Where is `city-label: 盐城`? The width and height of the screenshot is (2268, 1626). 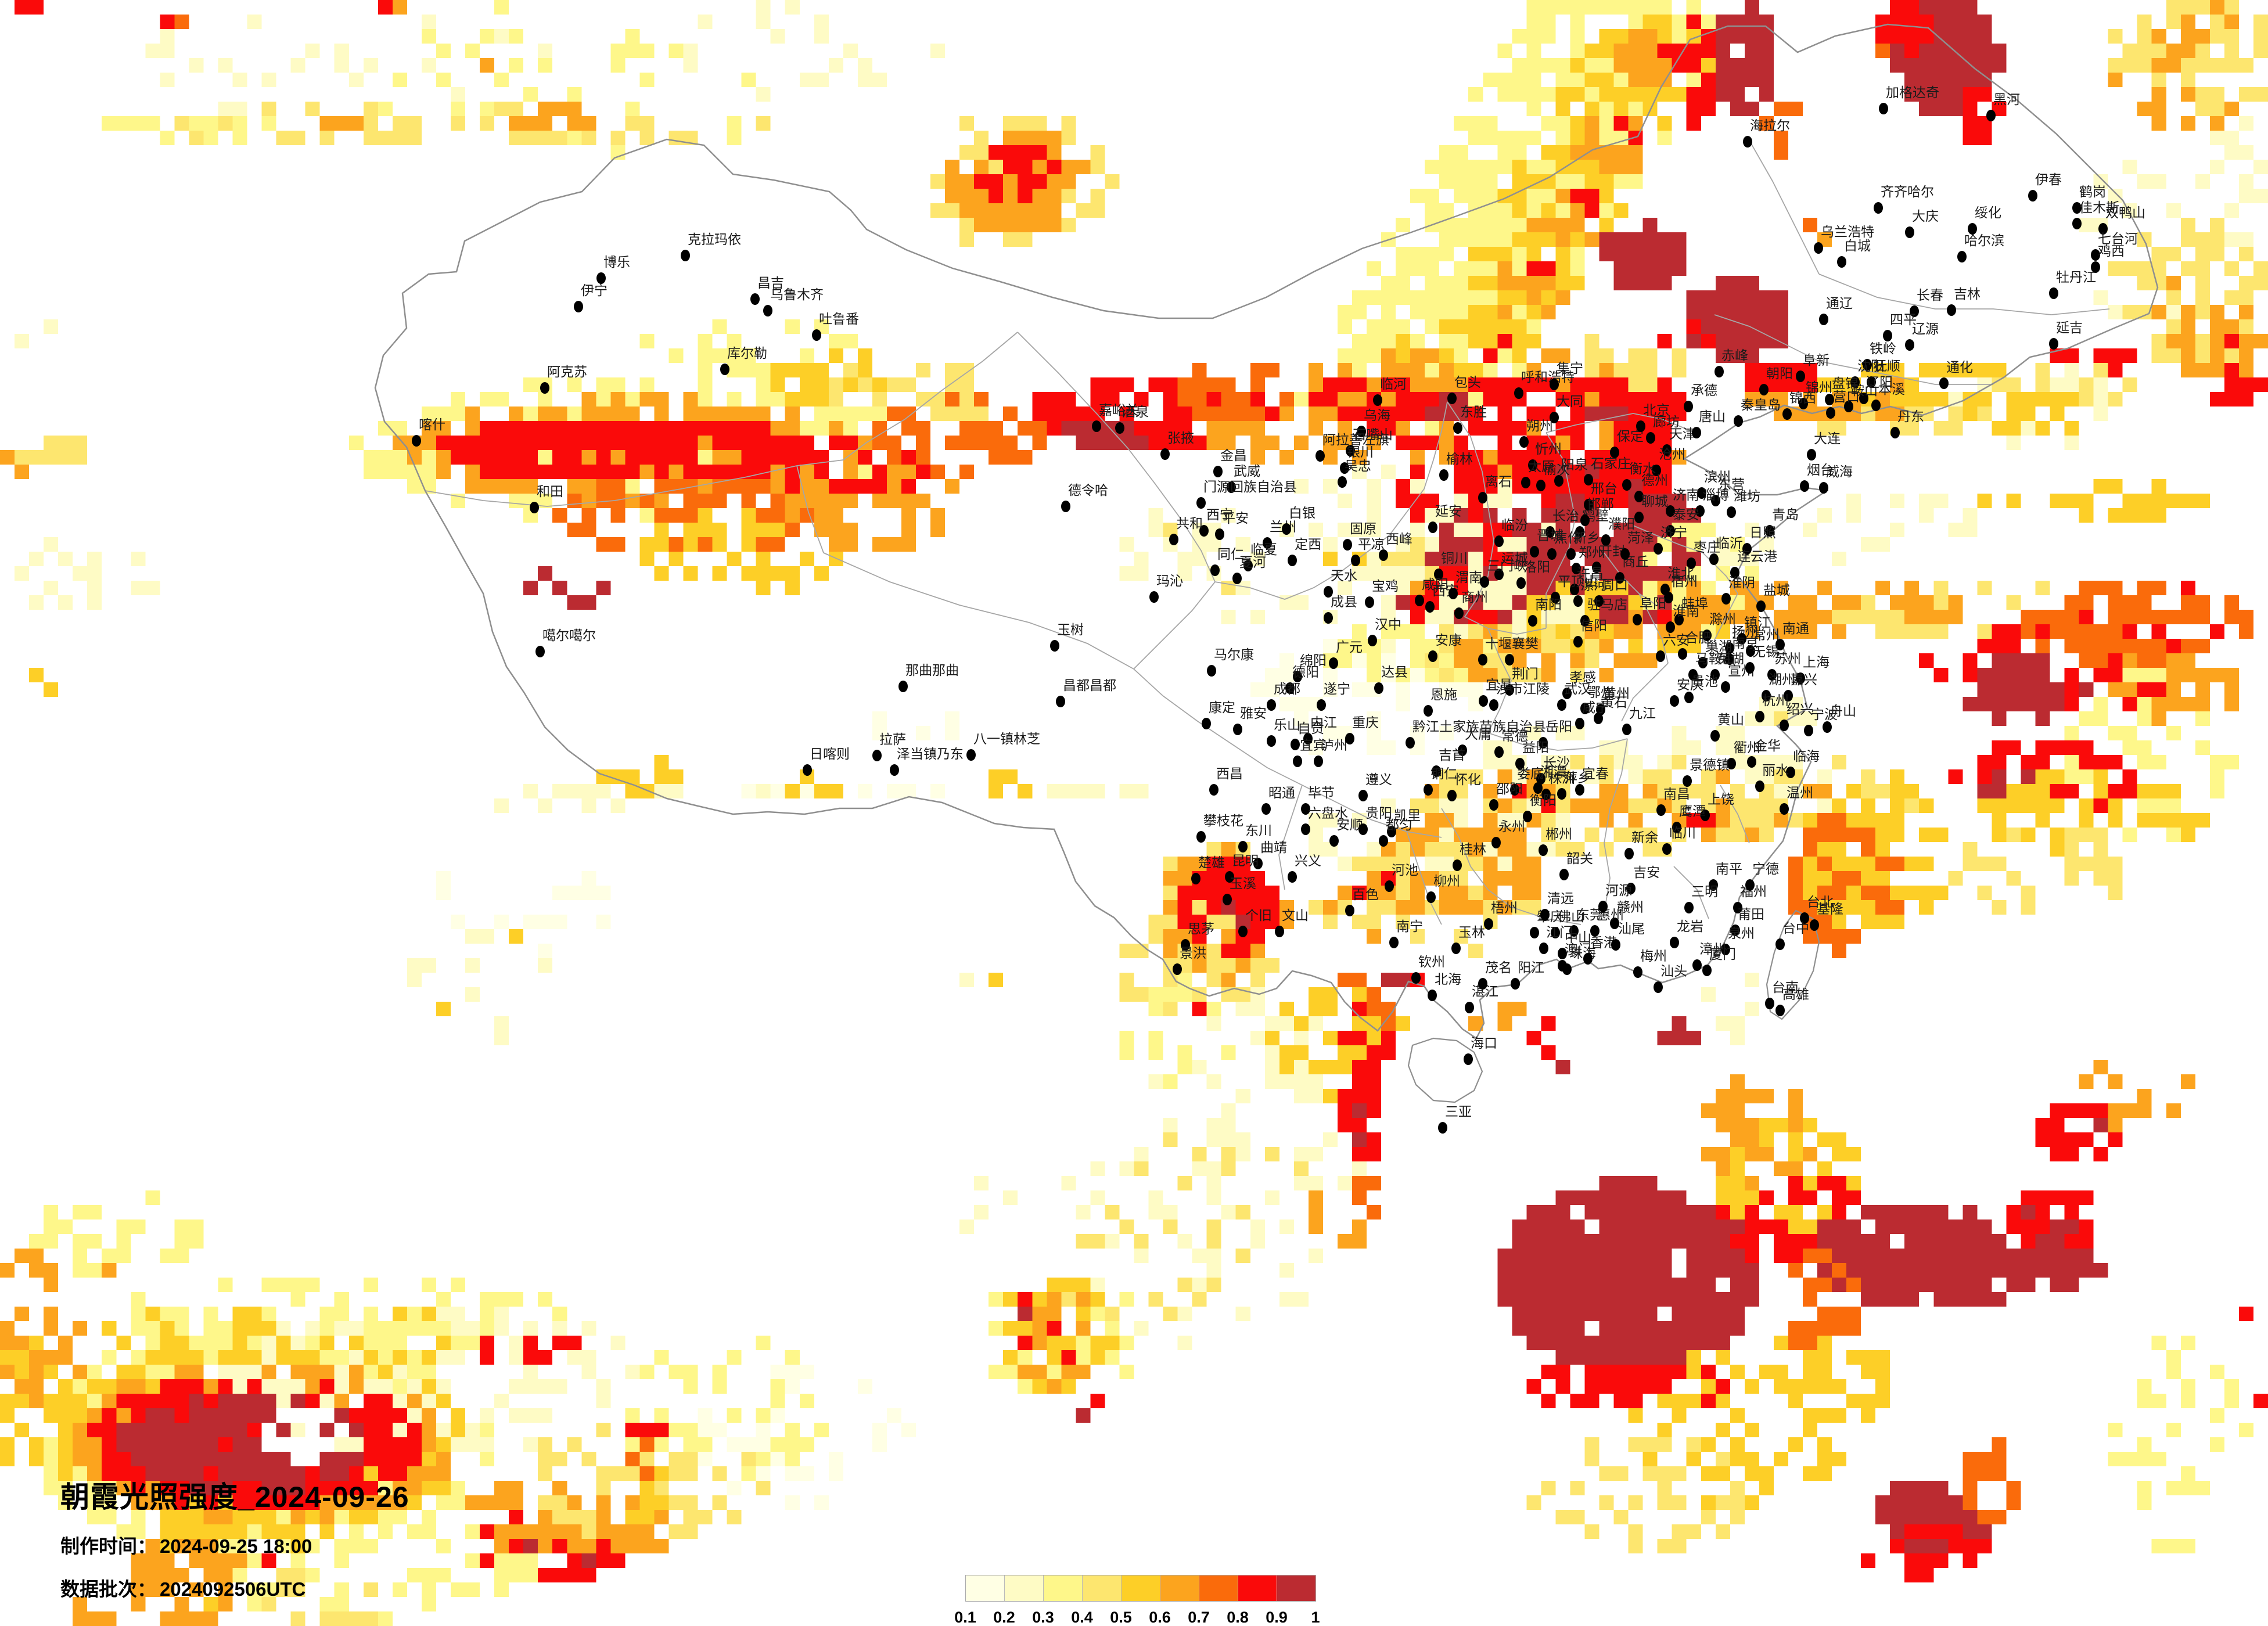 city-label: 盐城 is located at coordinates (1776, 590).